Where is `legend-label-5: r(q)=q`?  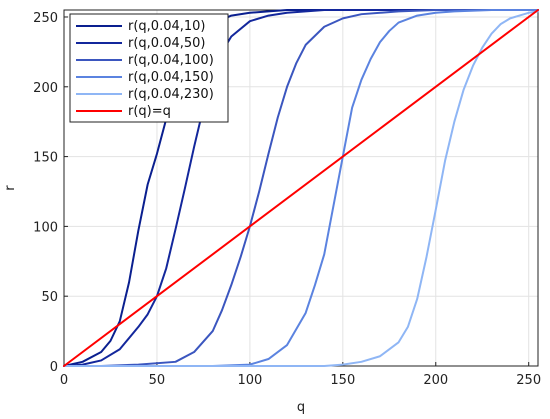 legend-label-5: r(q)=q is located at coordinates (149, 111).